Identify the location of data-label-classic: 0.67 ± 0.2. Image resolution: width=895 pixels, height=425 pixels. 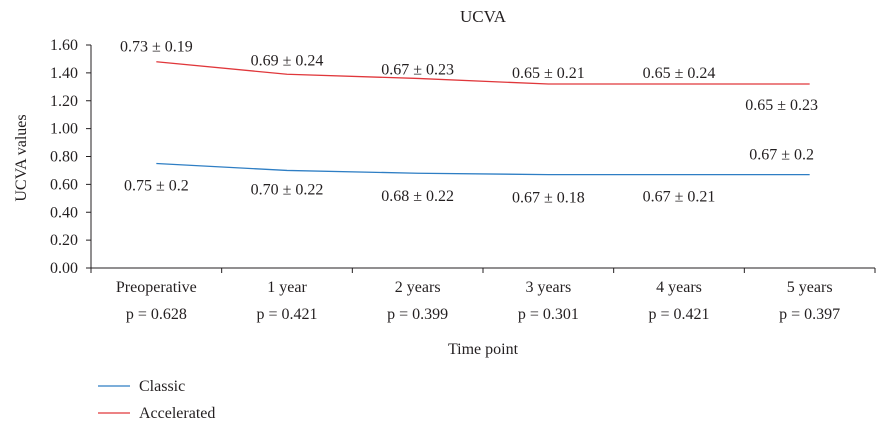
(781, 155).